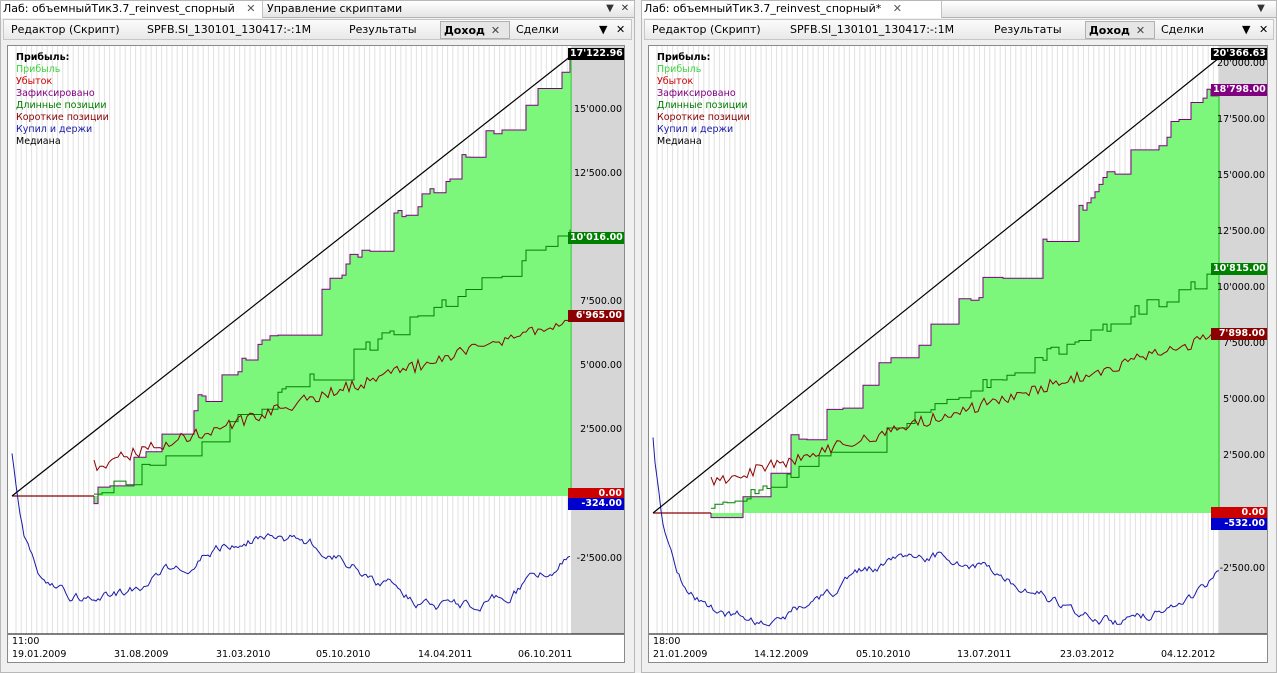  What do you see at coordinates (596, 238) in the screenshot?
I see `long-value-badge: 10'016.00` at bounding box center [596, 238].